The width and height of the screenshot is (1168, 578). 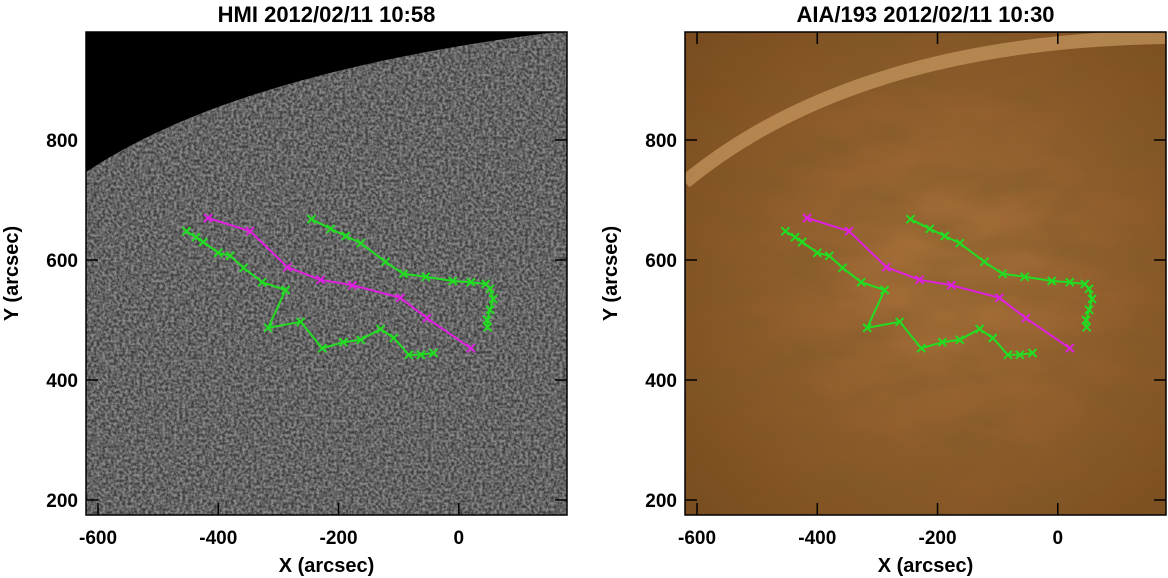 What do you see at coordinates (321, 102) in the screenshot?
I see `off-limb` at bounding box center [321, 102].